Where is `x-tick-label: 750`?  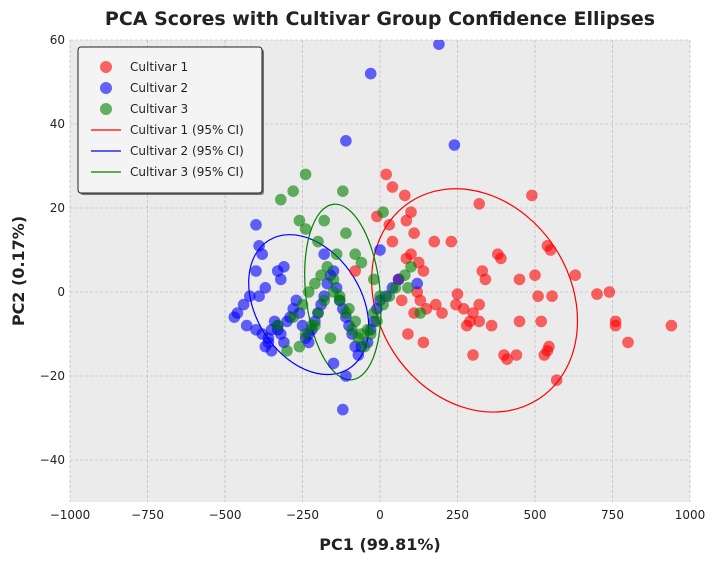 x-tick-label: 750 is located at coordinates (612, 515).